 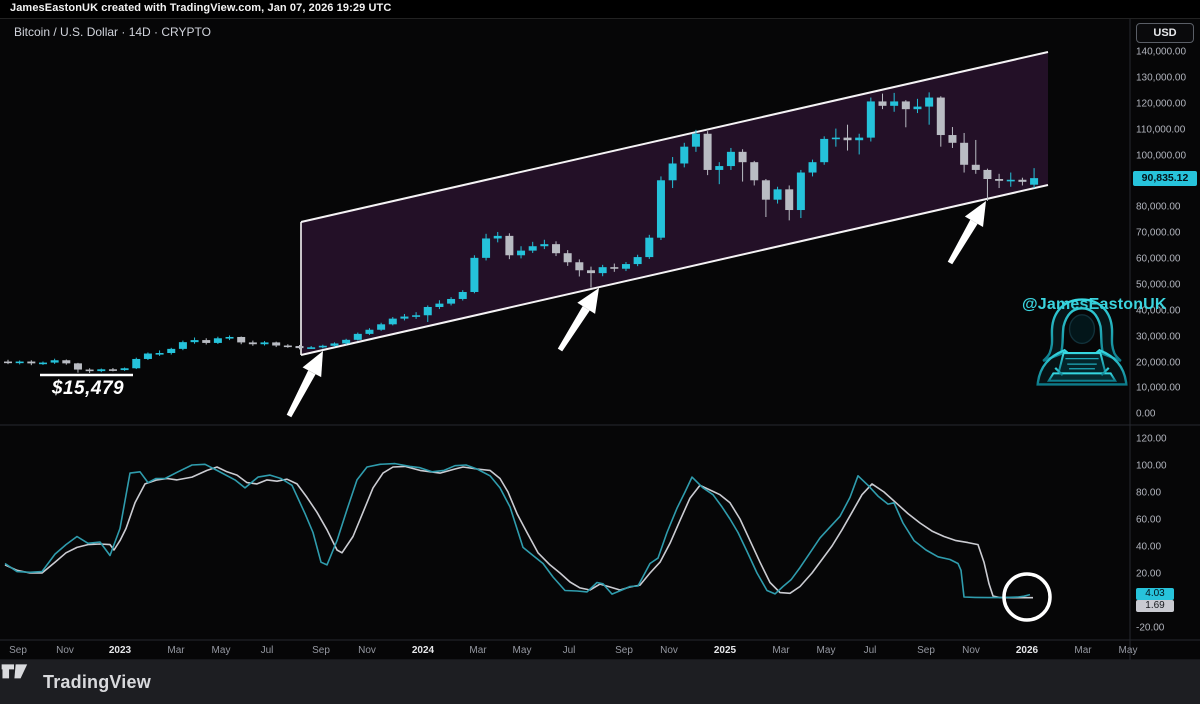 What do you see at coordinates (1027, 597) in the screenshot?
I see `highlight-circle` at bounding box center [1027, 597].